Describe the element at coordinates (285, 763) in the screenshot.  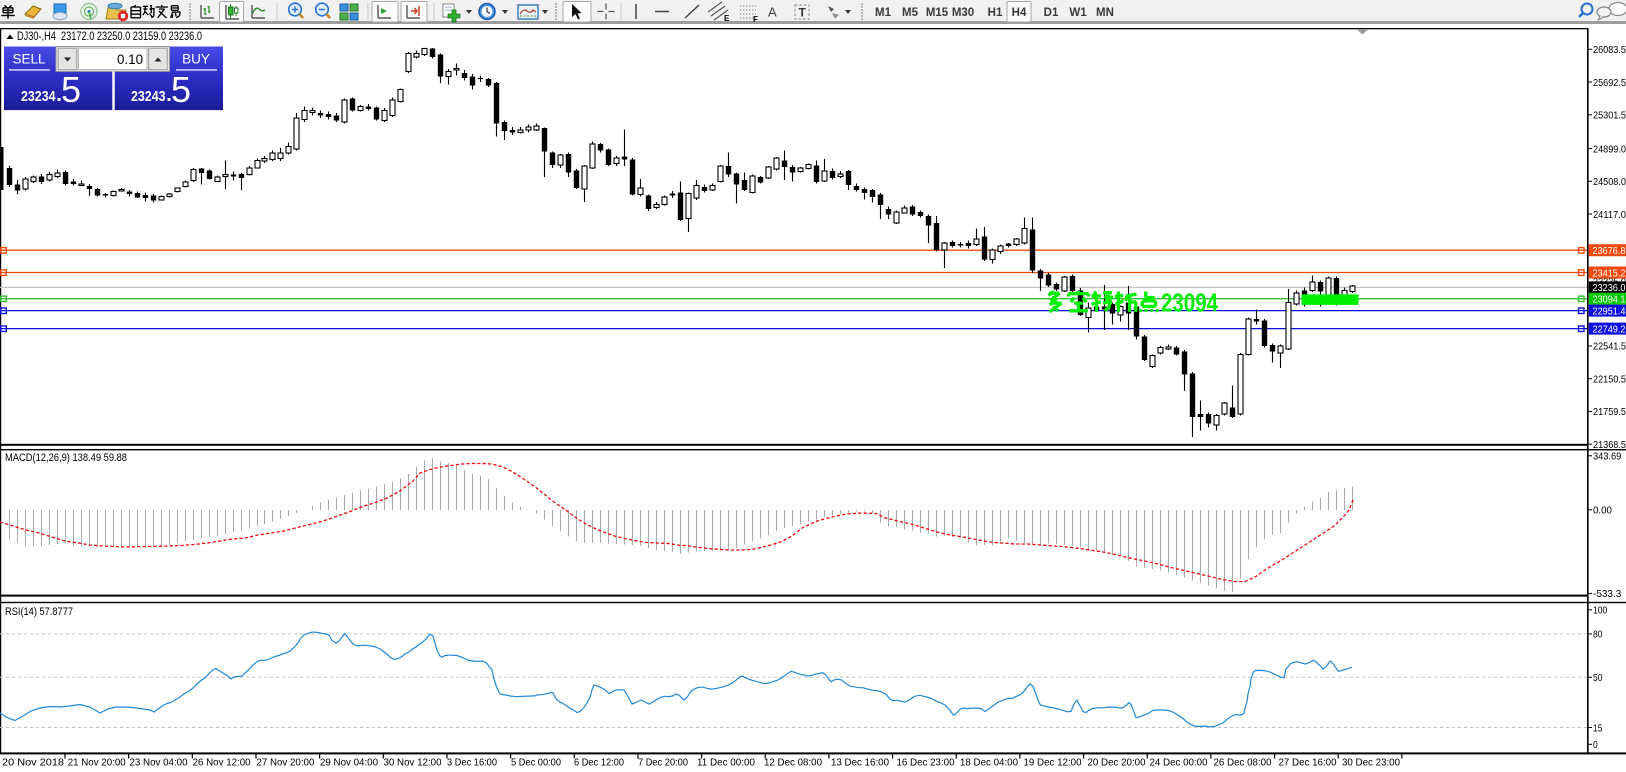
I see `svg-text: 27 Nov 20:00` at that location.